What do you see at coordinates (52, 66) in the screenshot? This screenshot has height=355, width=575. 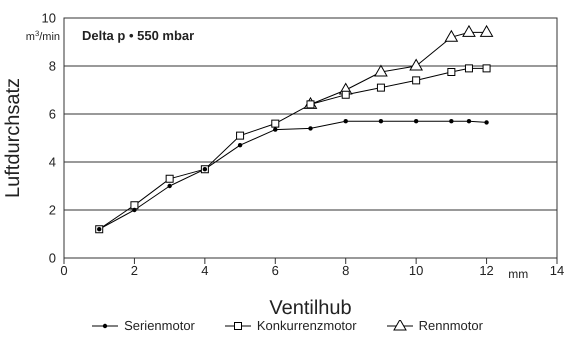 I see `y-tick-label: 8` at bounding box center [52, 66].